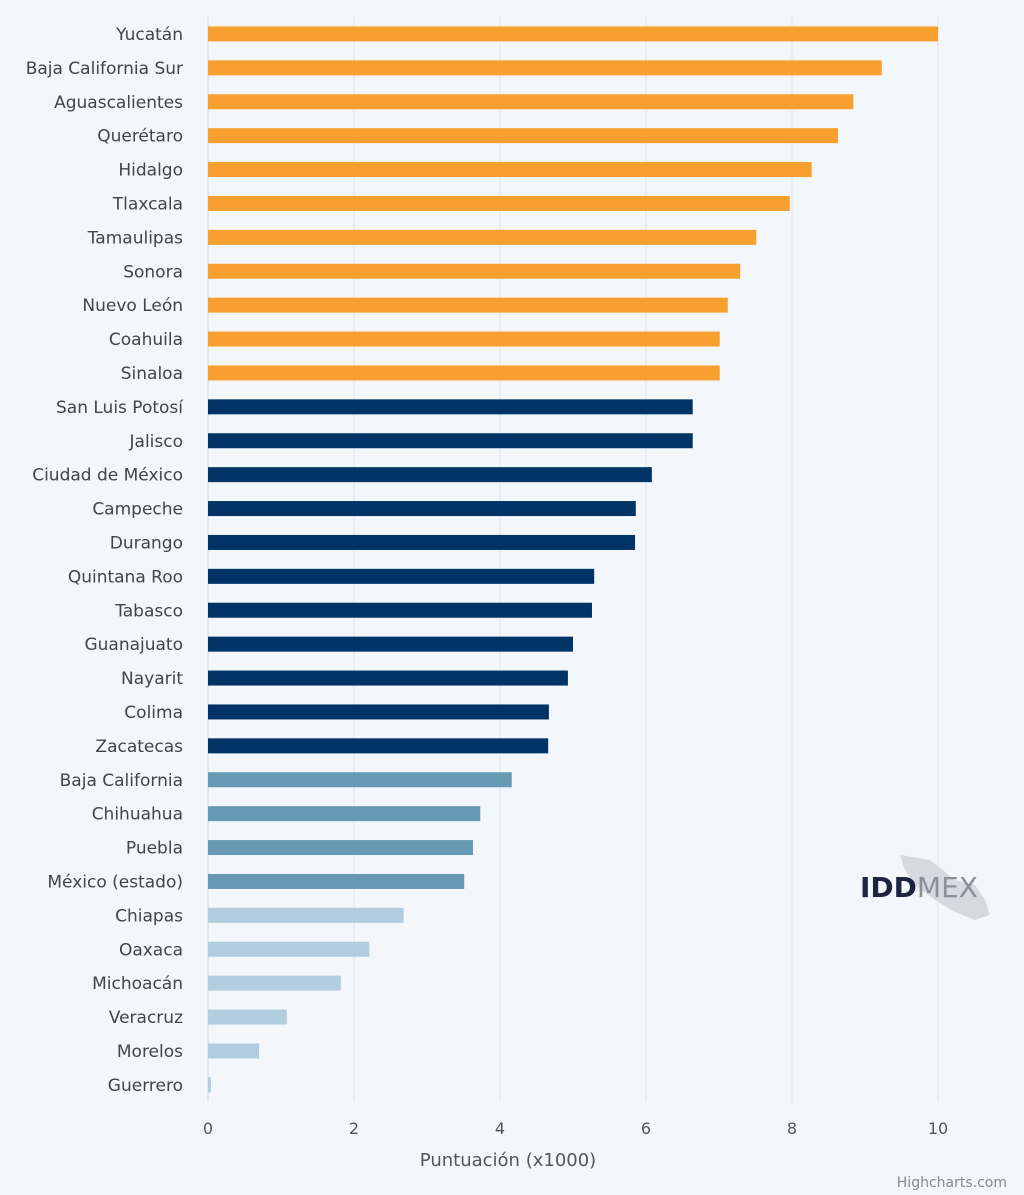 This screenshot has width=1024, height=1195. I want to click on category-label: Durango, so click(146, 543).